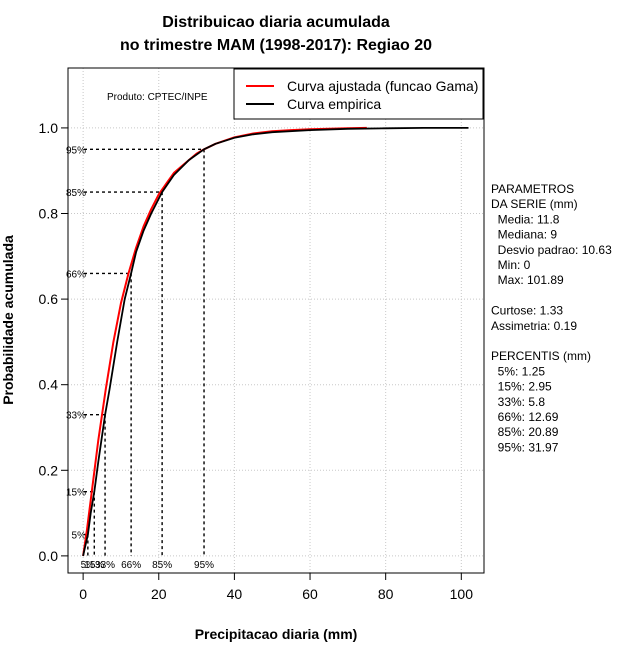  I want to click on legend-label-fitted: Curva ajustada (funcao Gama), so click(382, 86).